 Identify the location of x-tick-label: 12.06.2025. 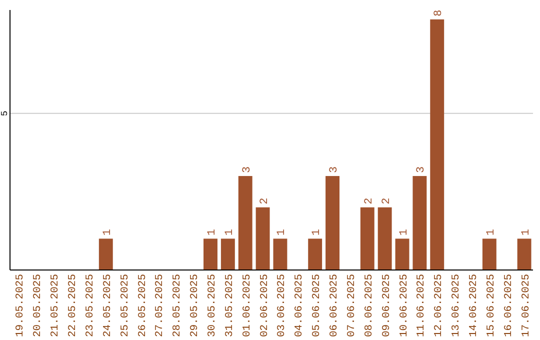
(439, 306).